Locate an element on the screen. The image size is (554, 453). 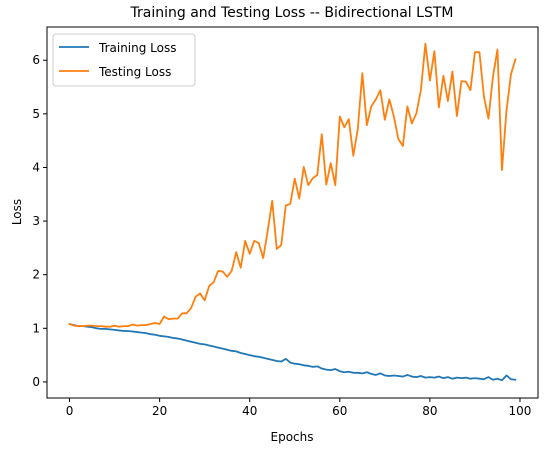
y-tick-label: 5 is located at coordinates (36, 114).